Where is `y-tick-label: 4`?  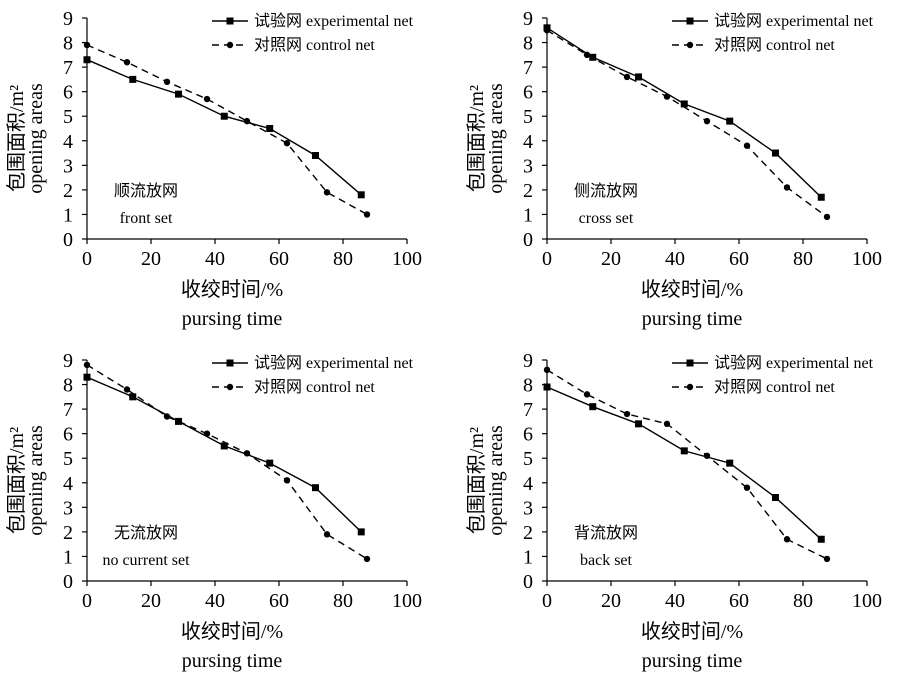 y-tick-label: 4 is located at coordinates (528, 484).